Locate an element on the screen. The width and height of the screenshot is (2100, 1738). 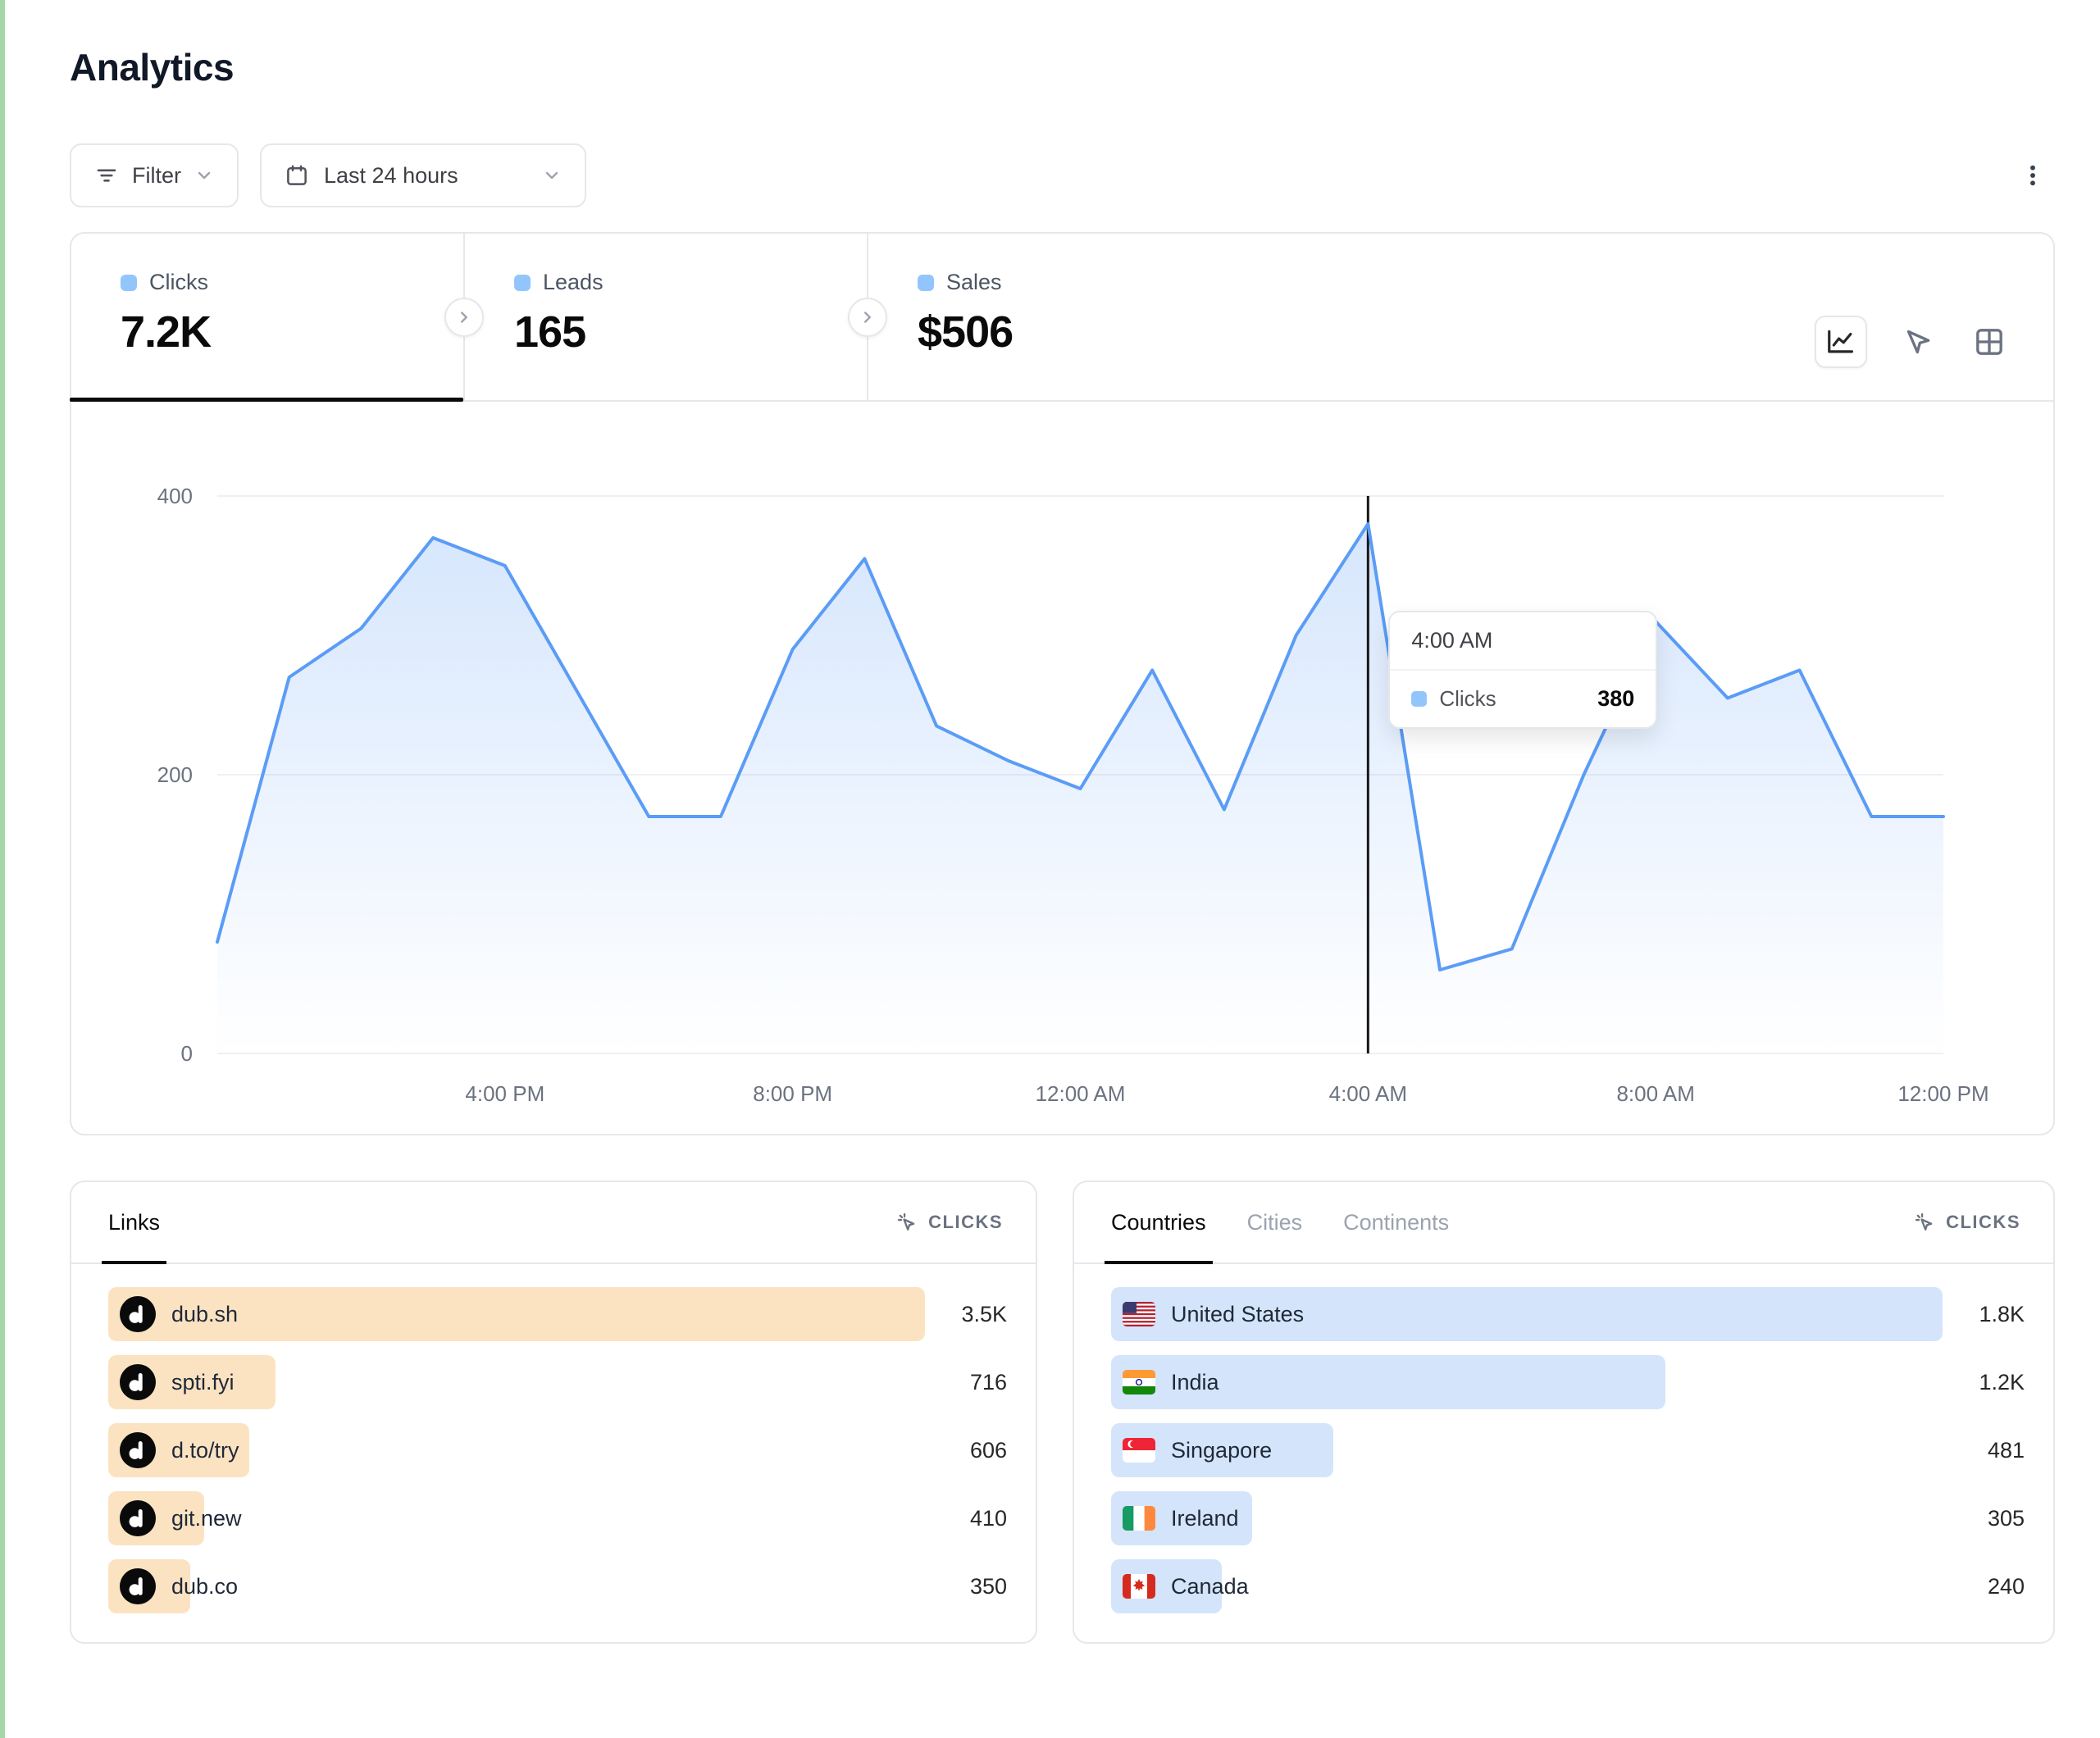
links-card: Links CLICKS dub.sh 3.5K is located at coordinates (554, 1412).